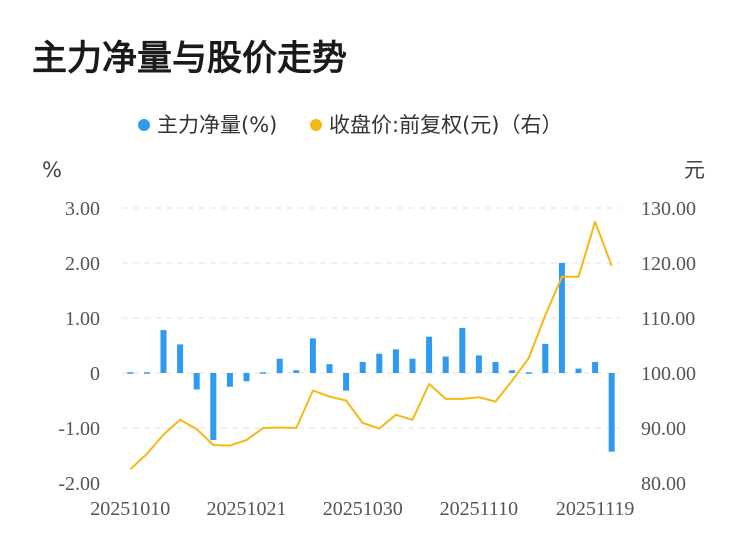  I want to click on legend: 主力净量(%) 收盘价:前复权(元)（右）, so click(350, 125).